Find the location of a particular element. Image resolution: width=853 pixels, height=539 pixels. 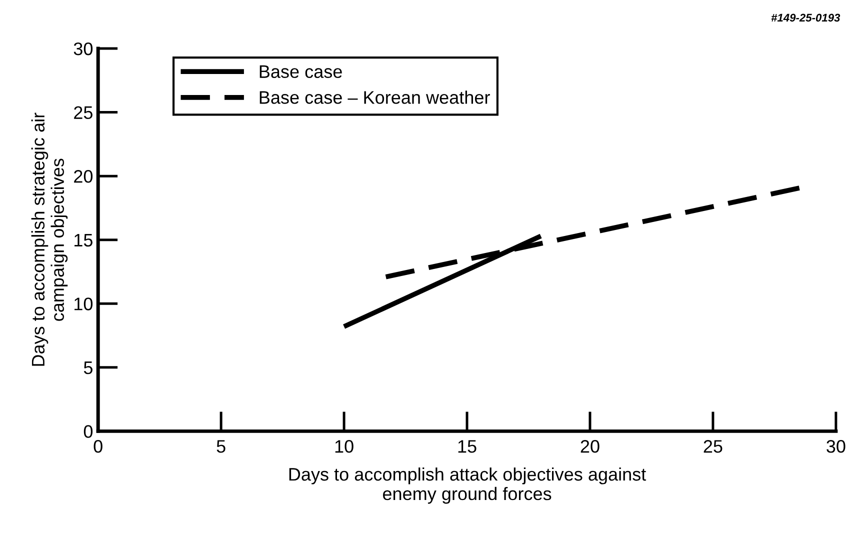

y-tick-label: 30 is located at coordinates (83, 49).